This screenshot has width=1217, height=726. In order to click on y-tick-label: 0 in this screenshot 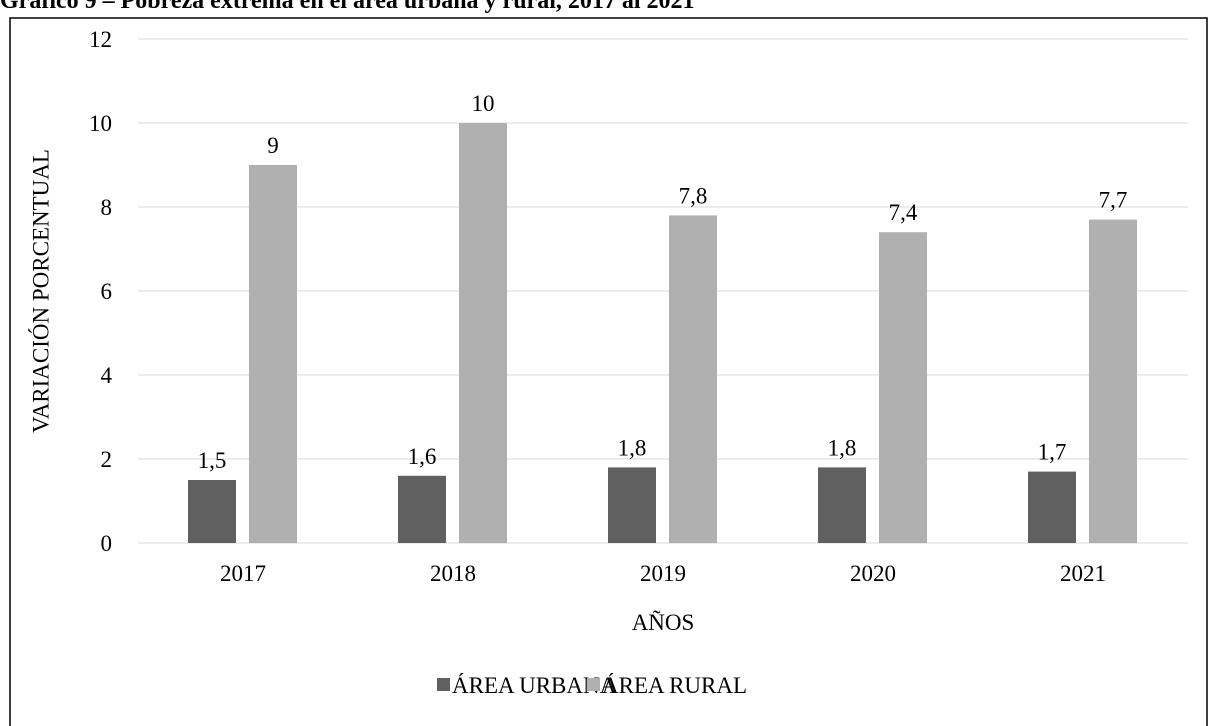, I will do `click(107, 543)`.